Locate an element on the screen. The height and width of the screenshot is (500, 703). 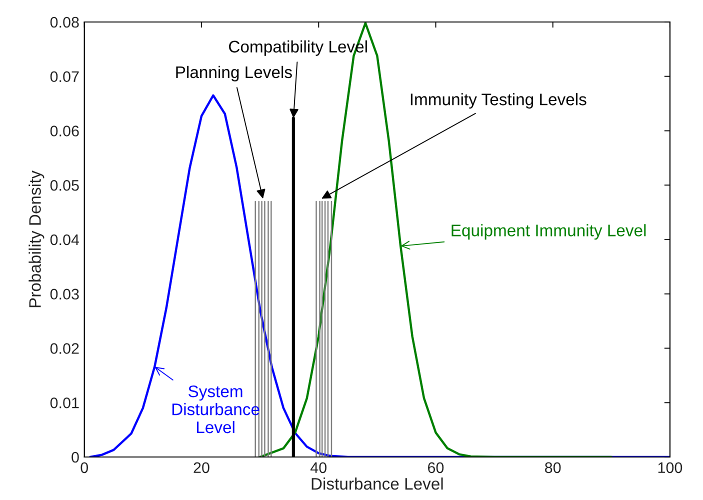
x-tick-label: 60 is located at coordinates (436, 468).